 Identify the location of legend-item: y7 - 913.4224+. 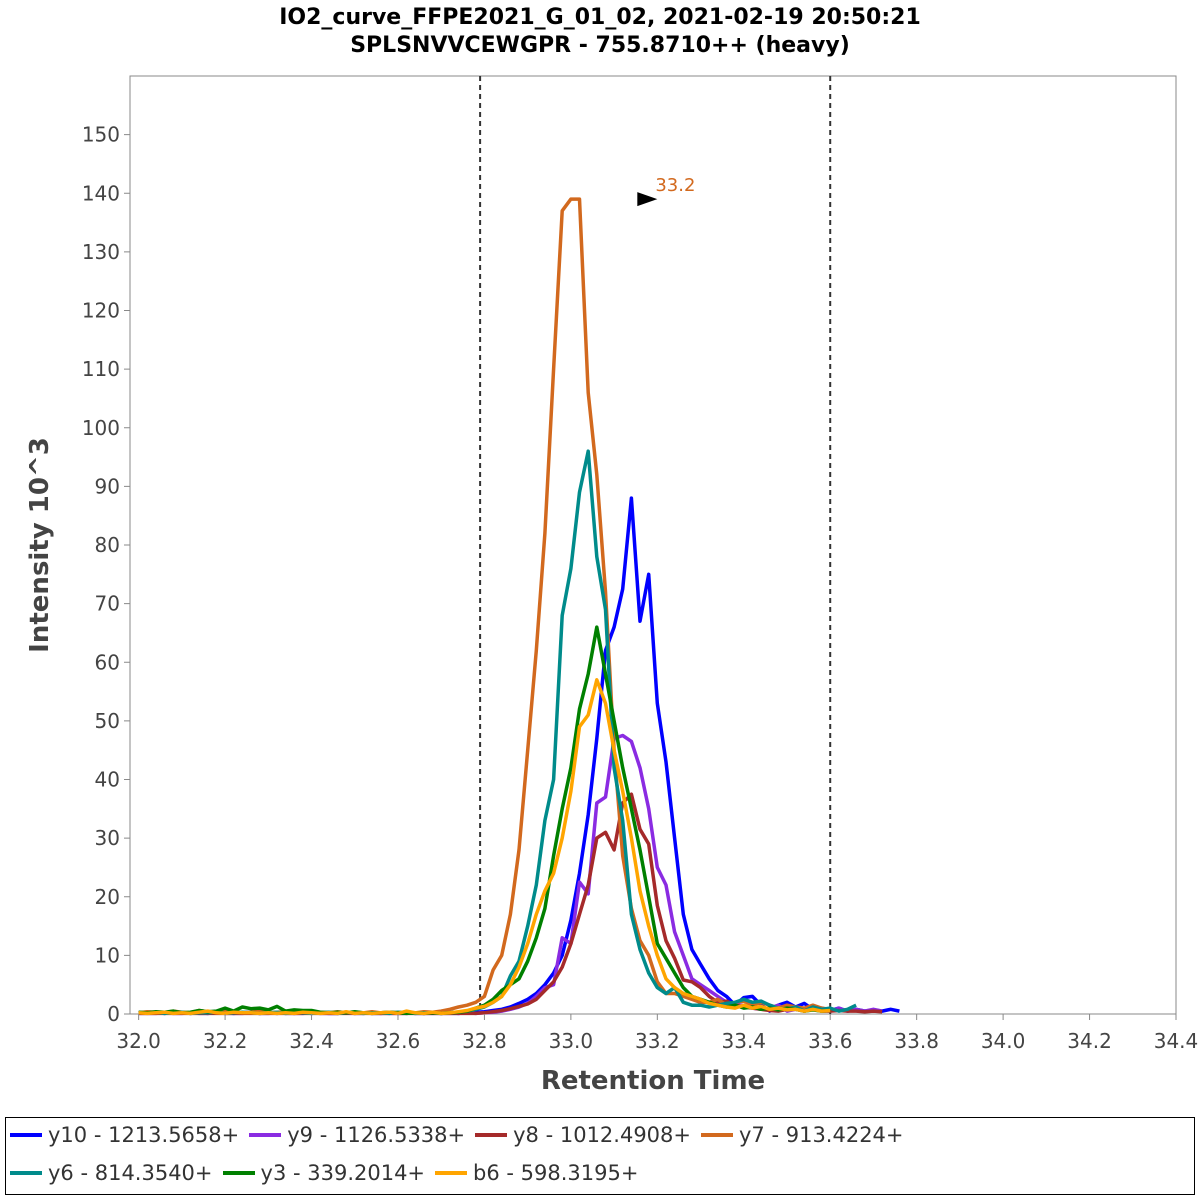
(802, 1135).